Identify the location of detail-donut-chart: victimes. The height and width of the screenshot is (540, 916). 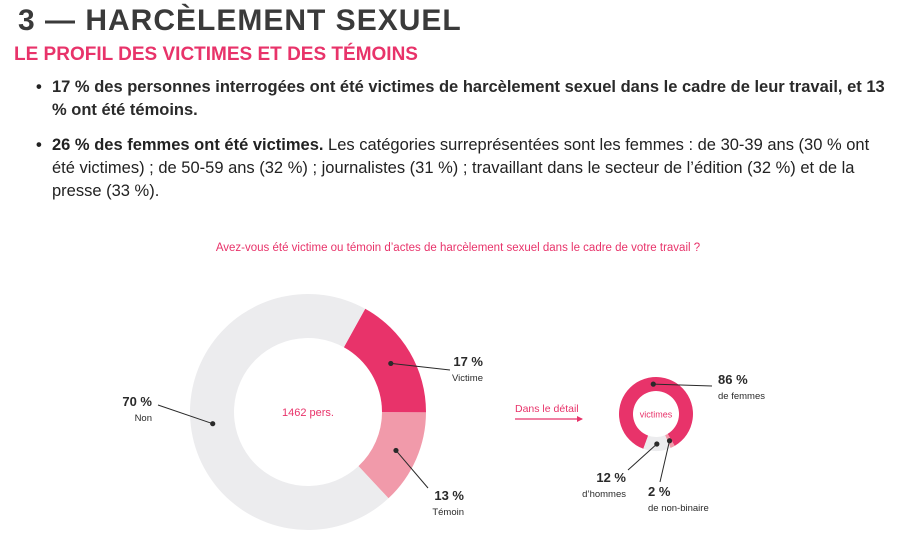
(656, 414).